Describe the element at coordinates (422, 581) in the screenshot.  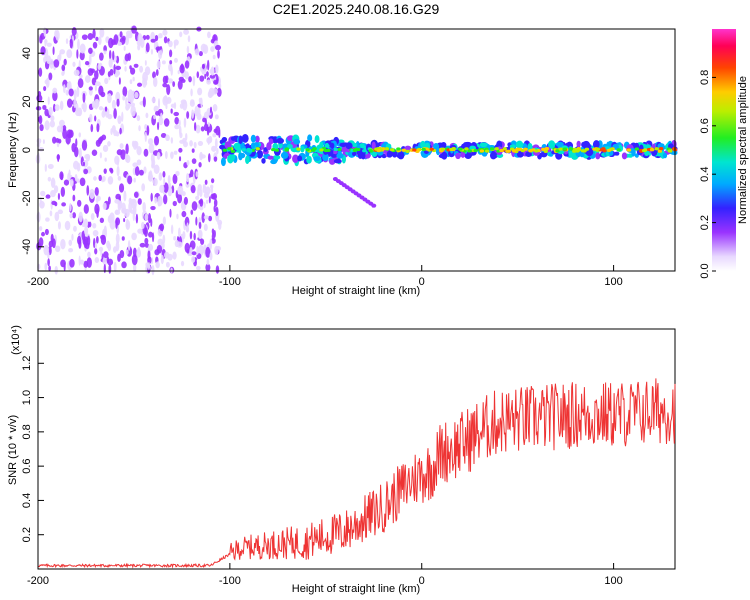
I see `snr-x-tick-label: 0` at that location.